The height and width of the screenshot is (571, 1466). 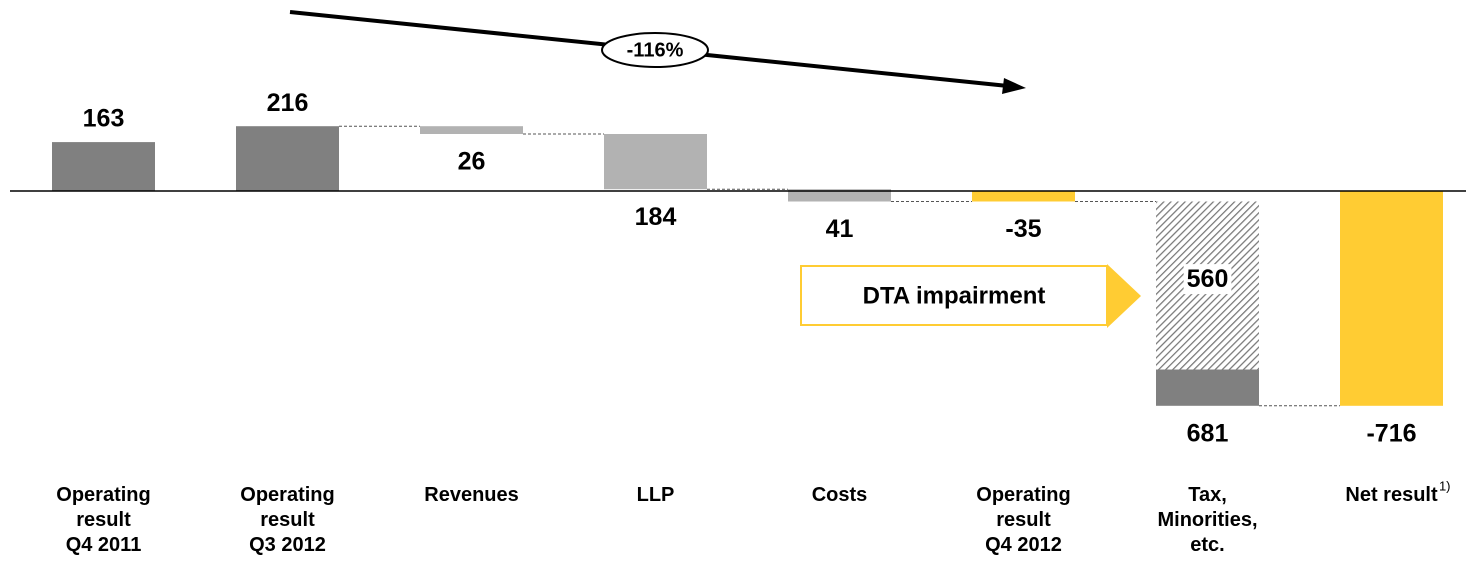 What do you see at coordinates (104, 119) in the screenshot?
I see `value-label: 163` at bounding box center [104, 119].